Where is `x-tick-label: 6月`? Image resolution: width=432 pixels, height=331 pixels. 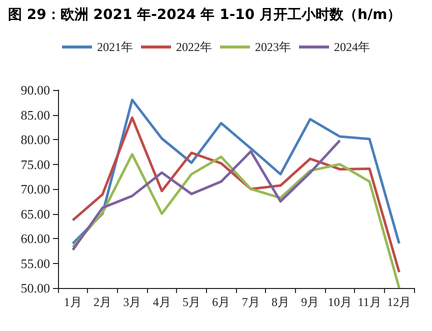 x-tick-label: 6月 is located at coordinates (221, 302).